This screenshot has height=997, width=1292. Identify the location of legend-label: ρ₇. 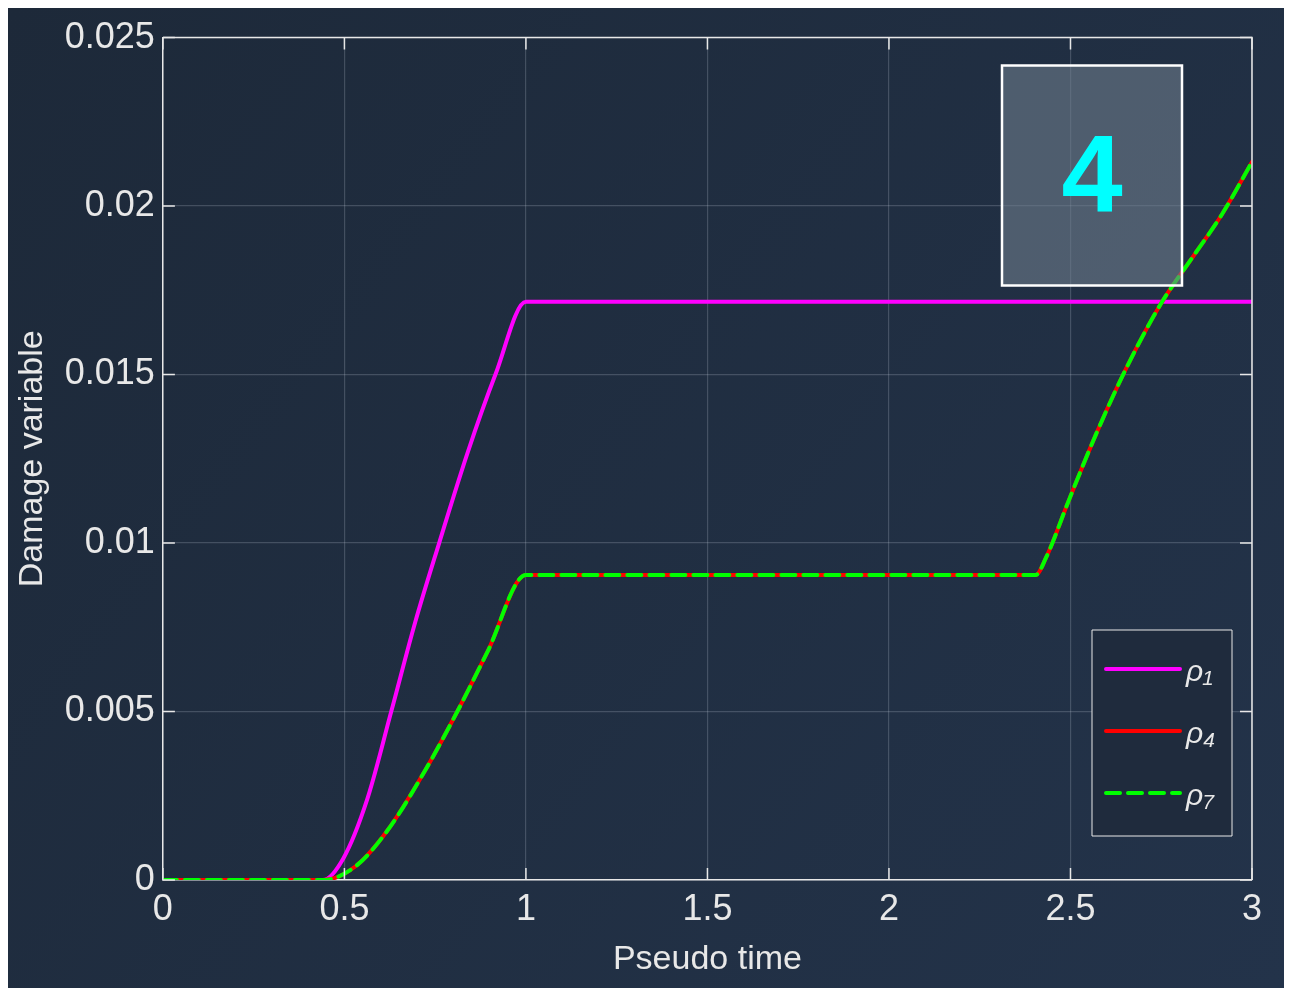
(1200, 795).